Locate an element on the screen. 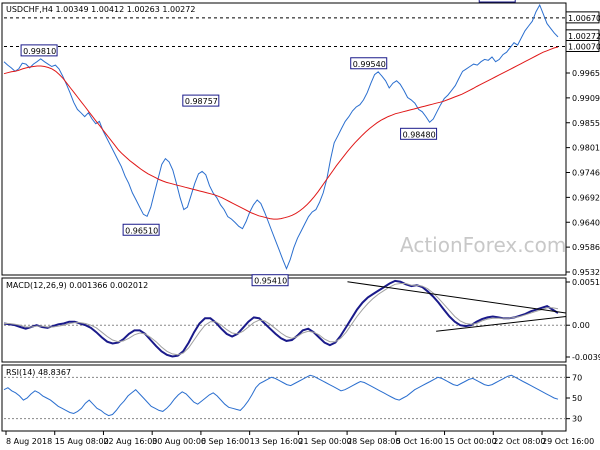 This screenshot has width=600, height=450. x-tick-label: 22 Oct 08:00 is located at coordinates (519, 441).